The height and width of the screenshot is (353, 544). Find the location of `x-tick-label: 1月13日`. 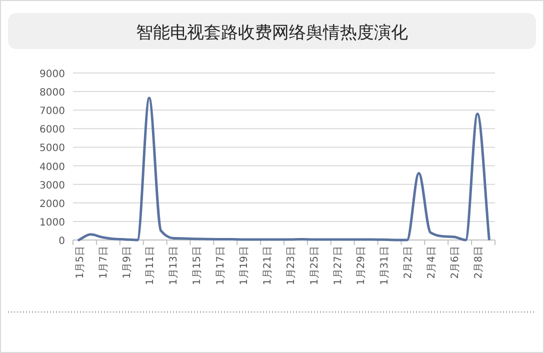

x-tick-label: 1月13日 is located at coordinates (174, 266).